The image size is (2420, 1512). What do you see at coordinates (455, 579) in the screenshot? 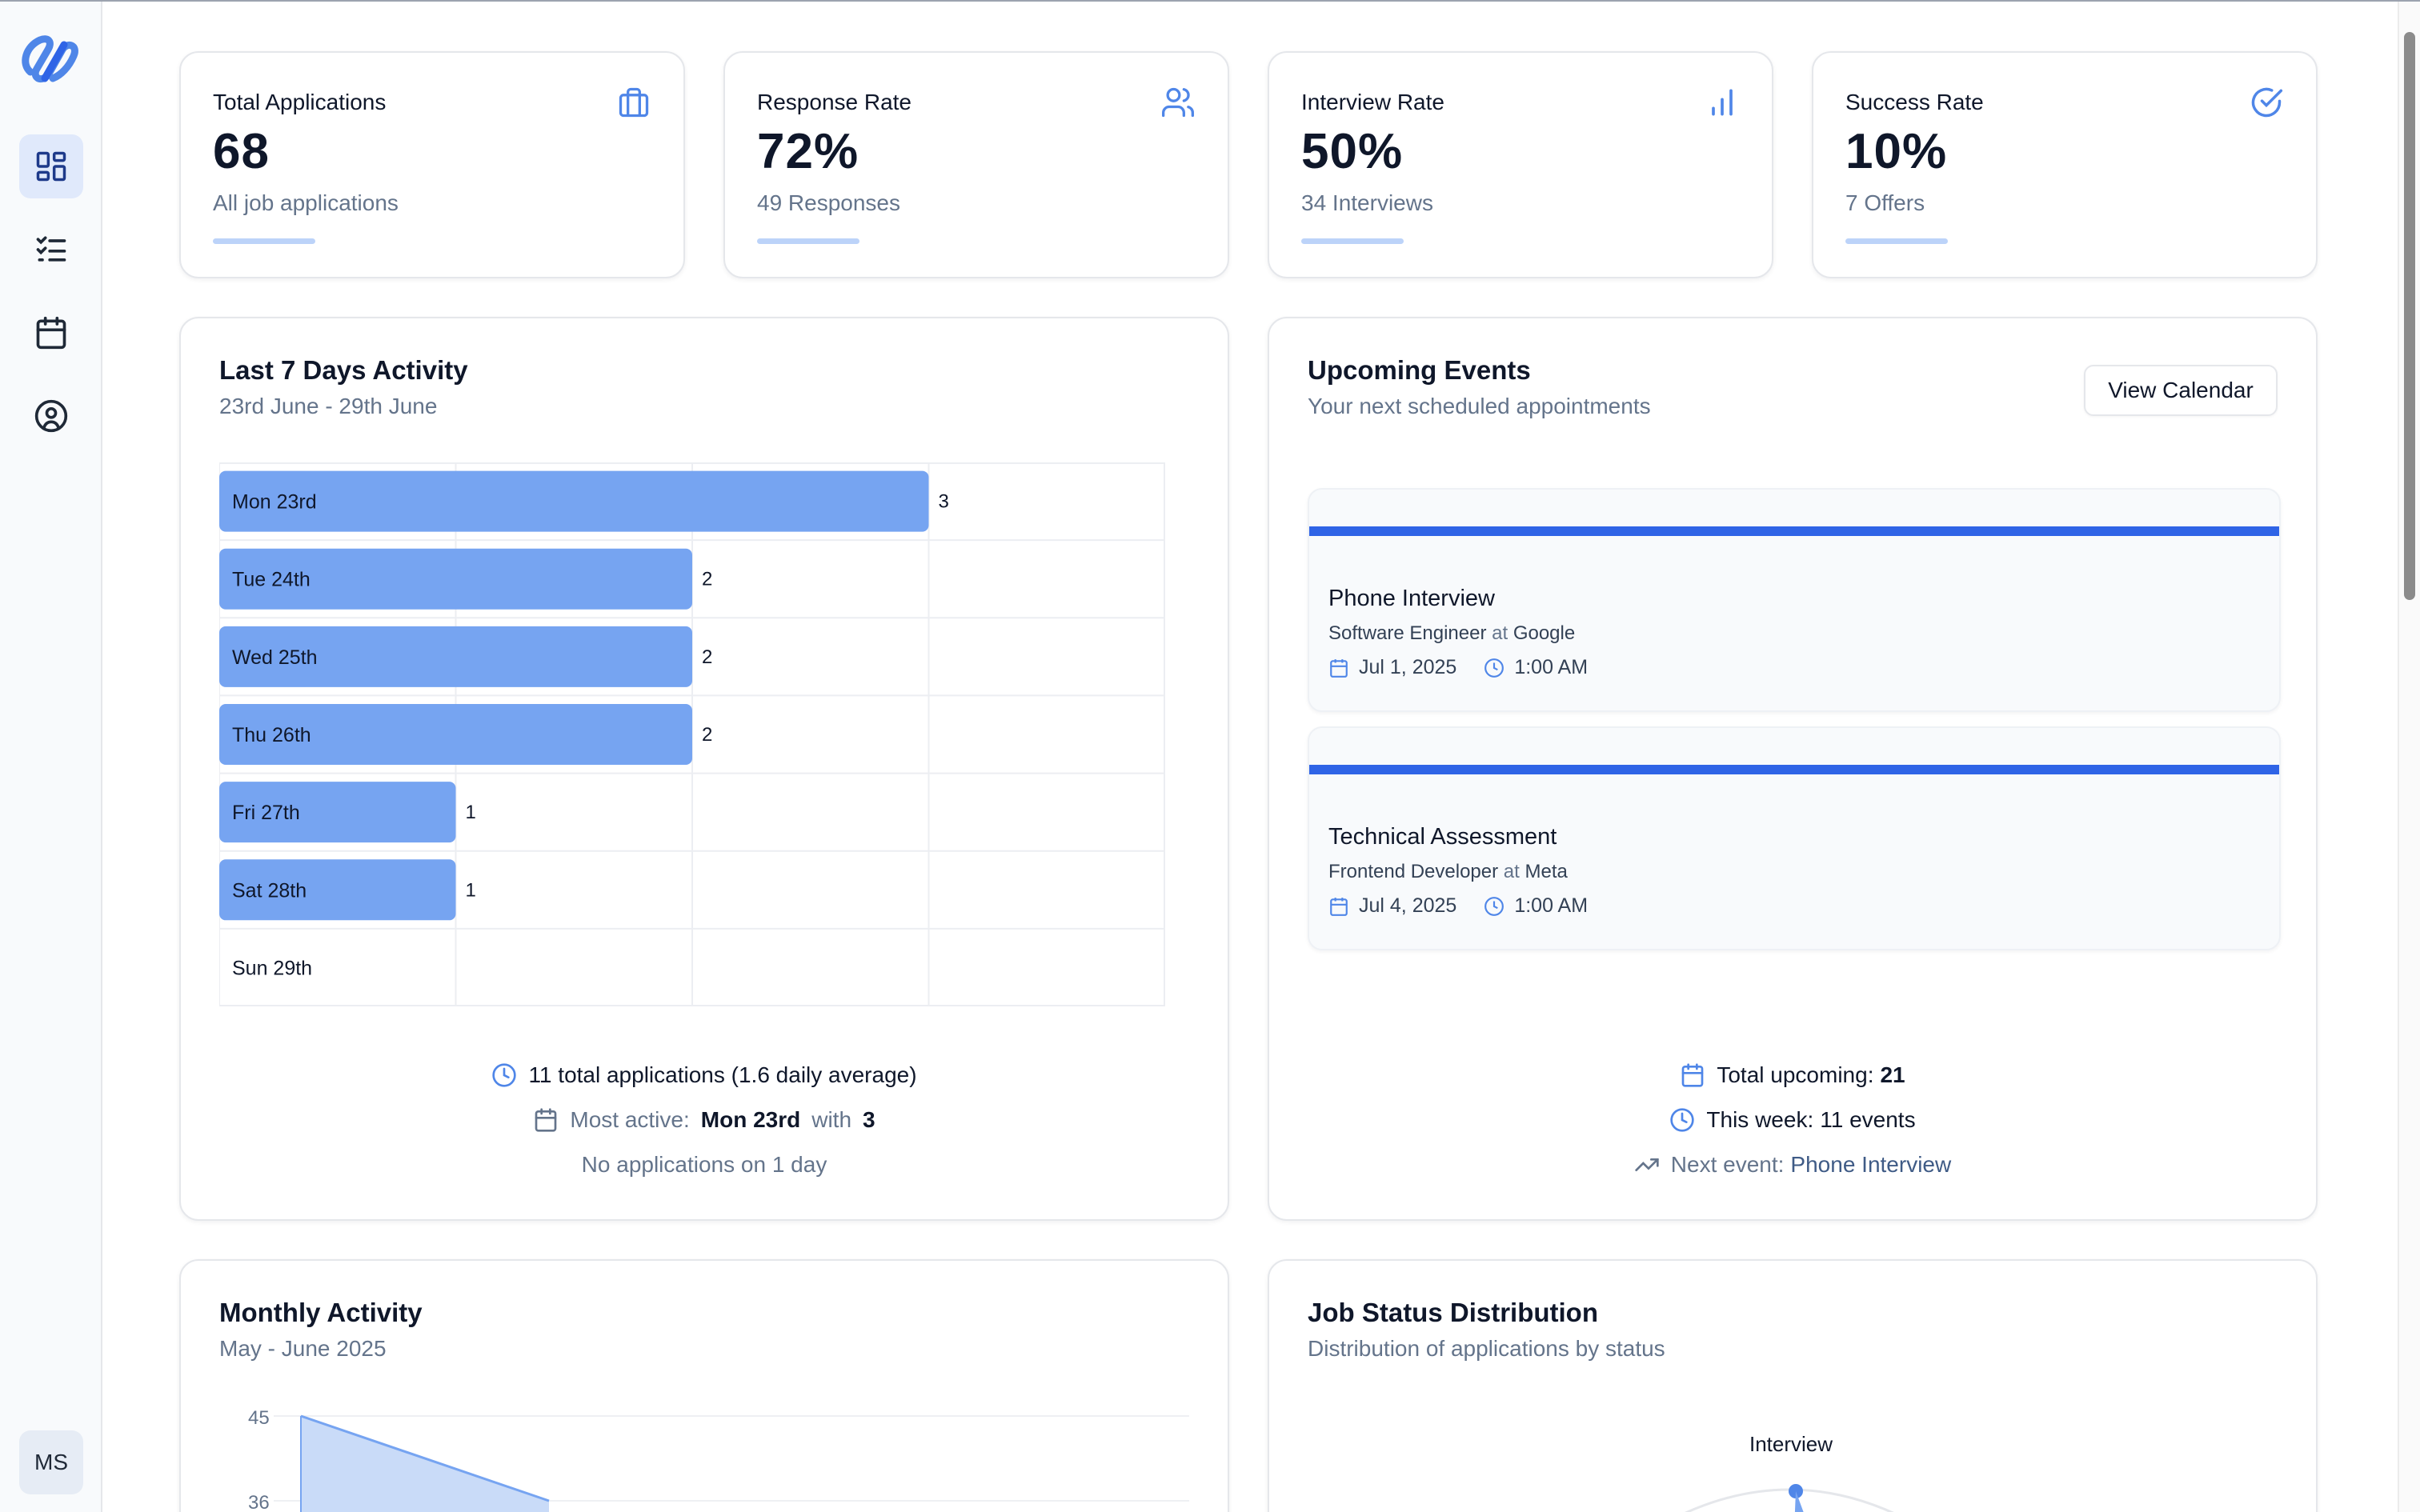
I see `bar-tue-24th` at bounding box center [455, 579].